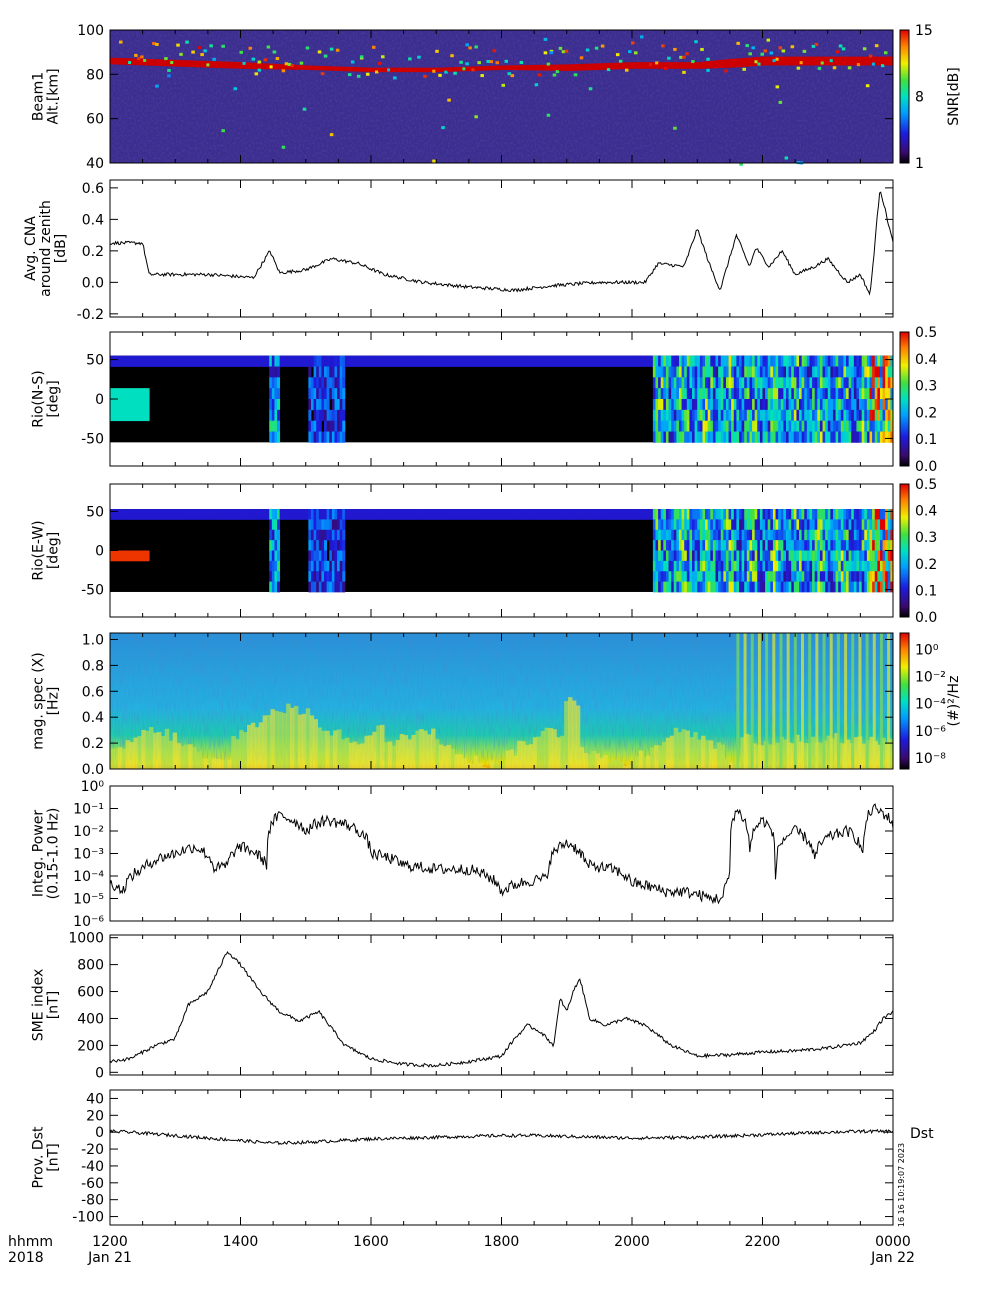 The image size is (1000, 1300). Describe the element at coordinates (90, 1019) in the screenshot. I see `y-tick-label: 400` at that location.